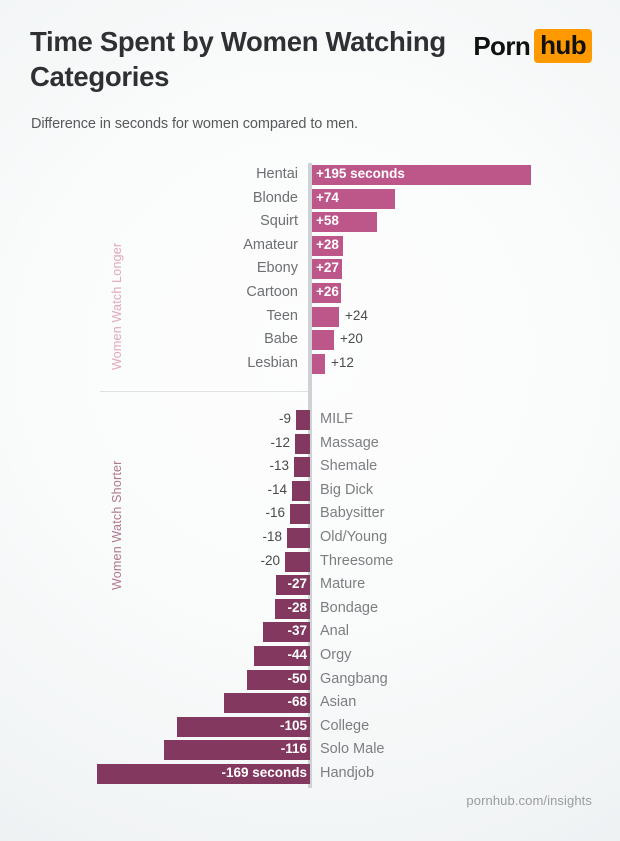 The height and width of the screenshot is (841, 620). What do you see at coordinates (297, 654) in the screenshot?
I see `bar-value-label: -44` at bounding box center [297, 654].